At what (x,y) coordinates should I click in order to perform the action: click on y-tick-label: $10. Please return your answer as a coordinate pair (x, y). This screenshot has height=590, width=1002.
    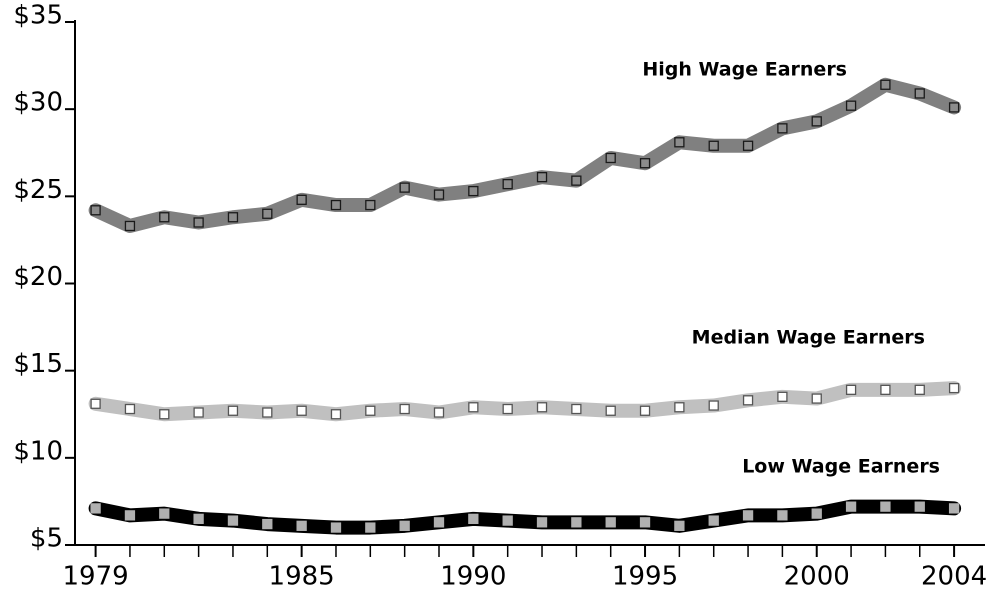
    Looking at the image, I should click on (38, 451).